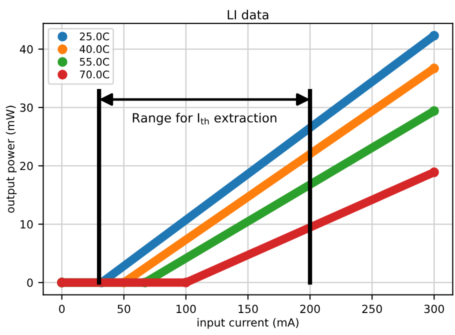 The height and width of the screenshot is (335, 455). What do you see at coordinates (95, 74) in the screenshot?
I see `legend-label: 70.0C` at bounding box center [95, 74].